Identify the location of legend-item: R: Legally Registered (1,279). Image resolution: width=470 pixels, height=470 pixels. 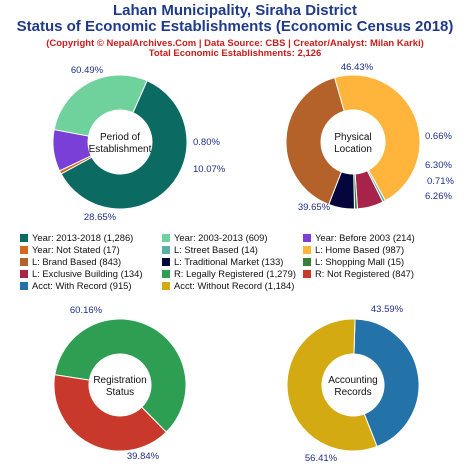
(229, 273).